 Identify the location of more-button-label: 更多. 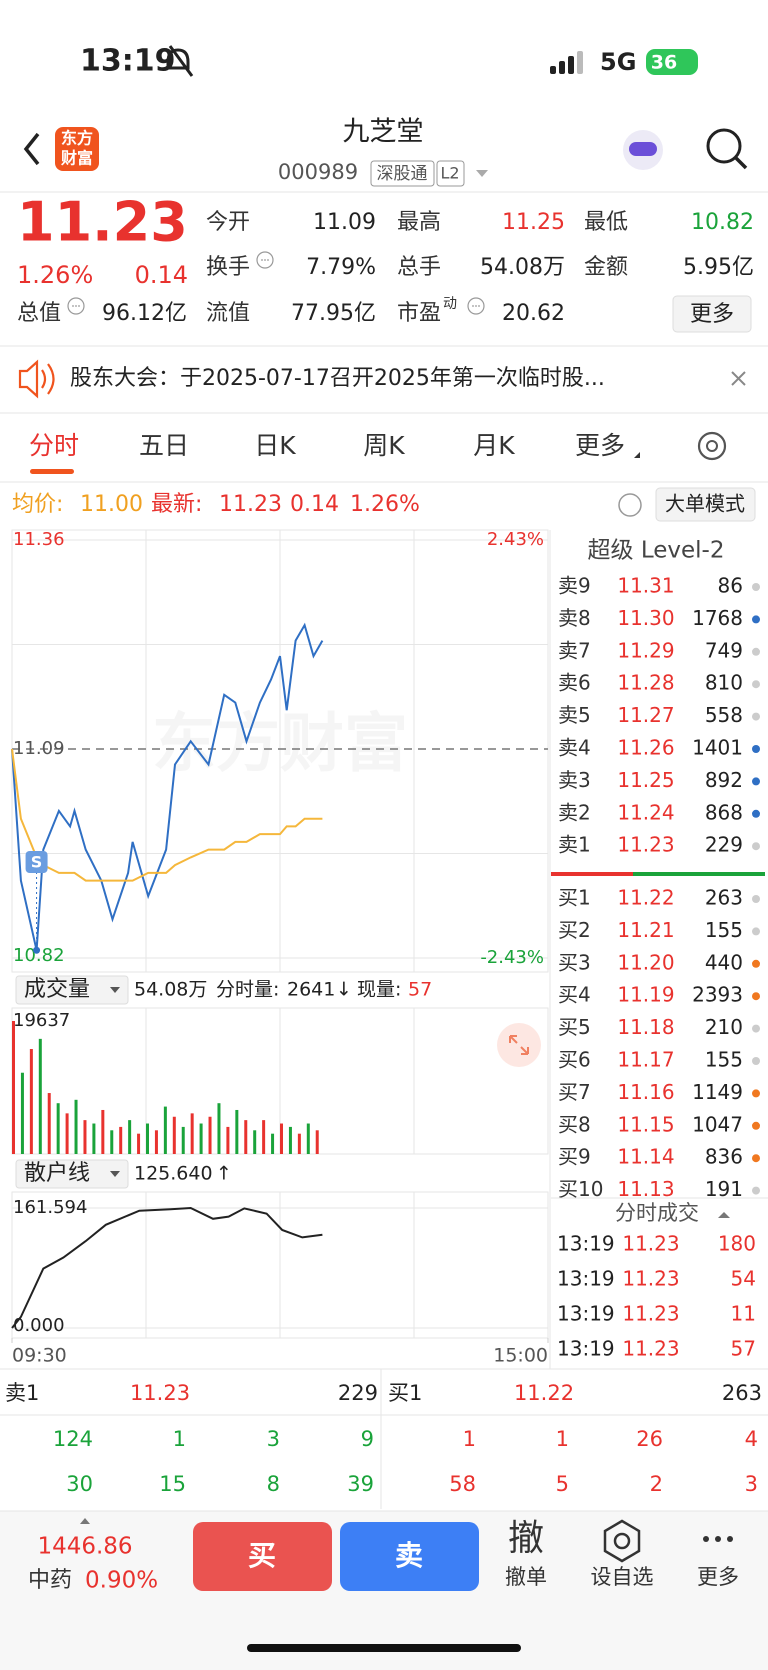
(712, 314).